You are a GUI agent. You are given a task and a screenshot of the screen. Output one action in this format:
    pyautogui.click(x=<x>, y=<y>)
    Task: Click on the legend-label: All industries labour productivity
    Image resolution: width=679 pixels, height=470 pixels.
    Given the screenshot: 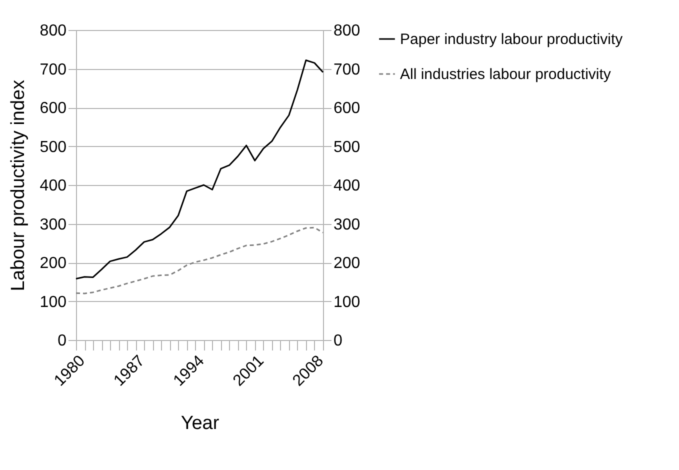 What is the action you would take?
    pyautogui.click(x=506, y=74)
    